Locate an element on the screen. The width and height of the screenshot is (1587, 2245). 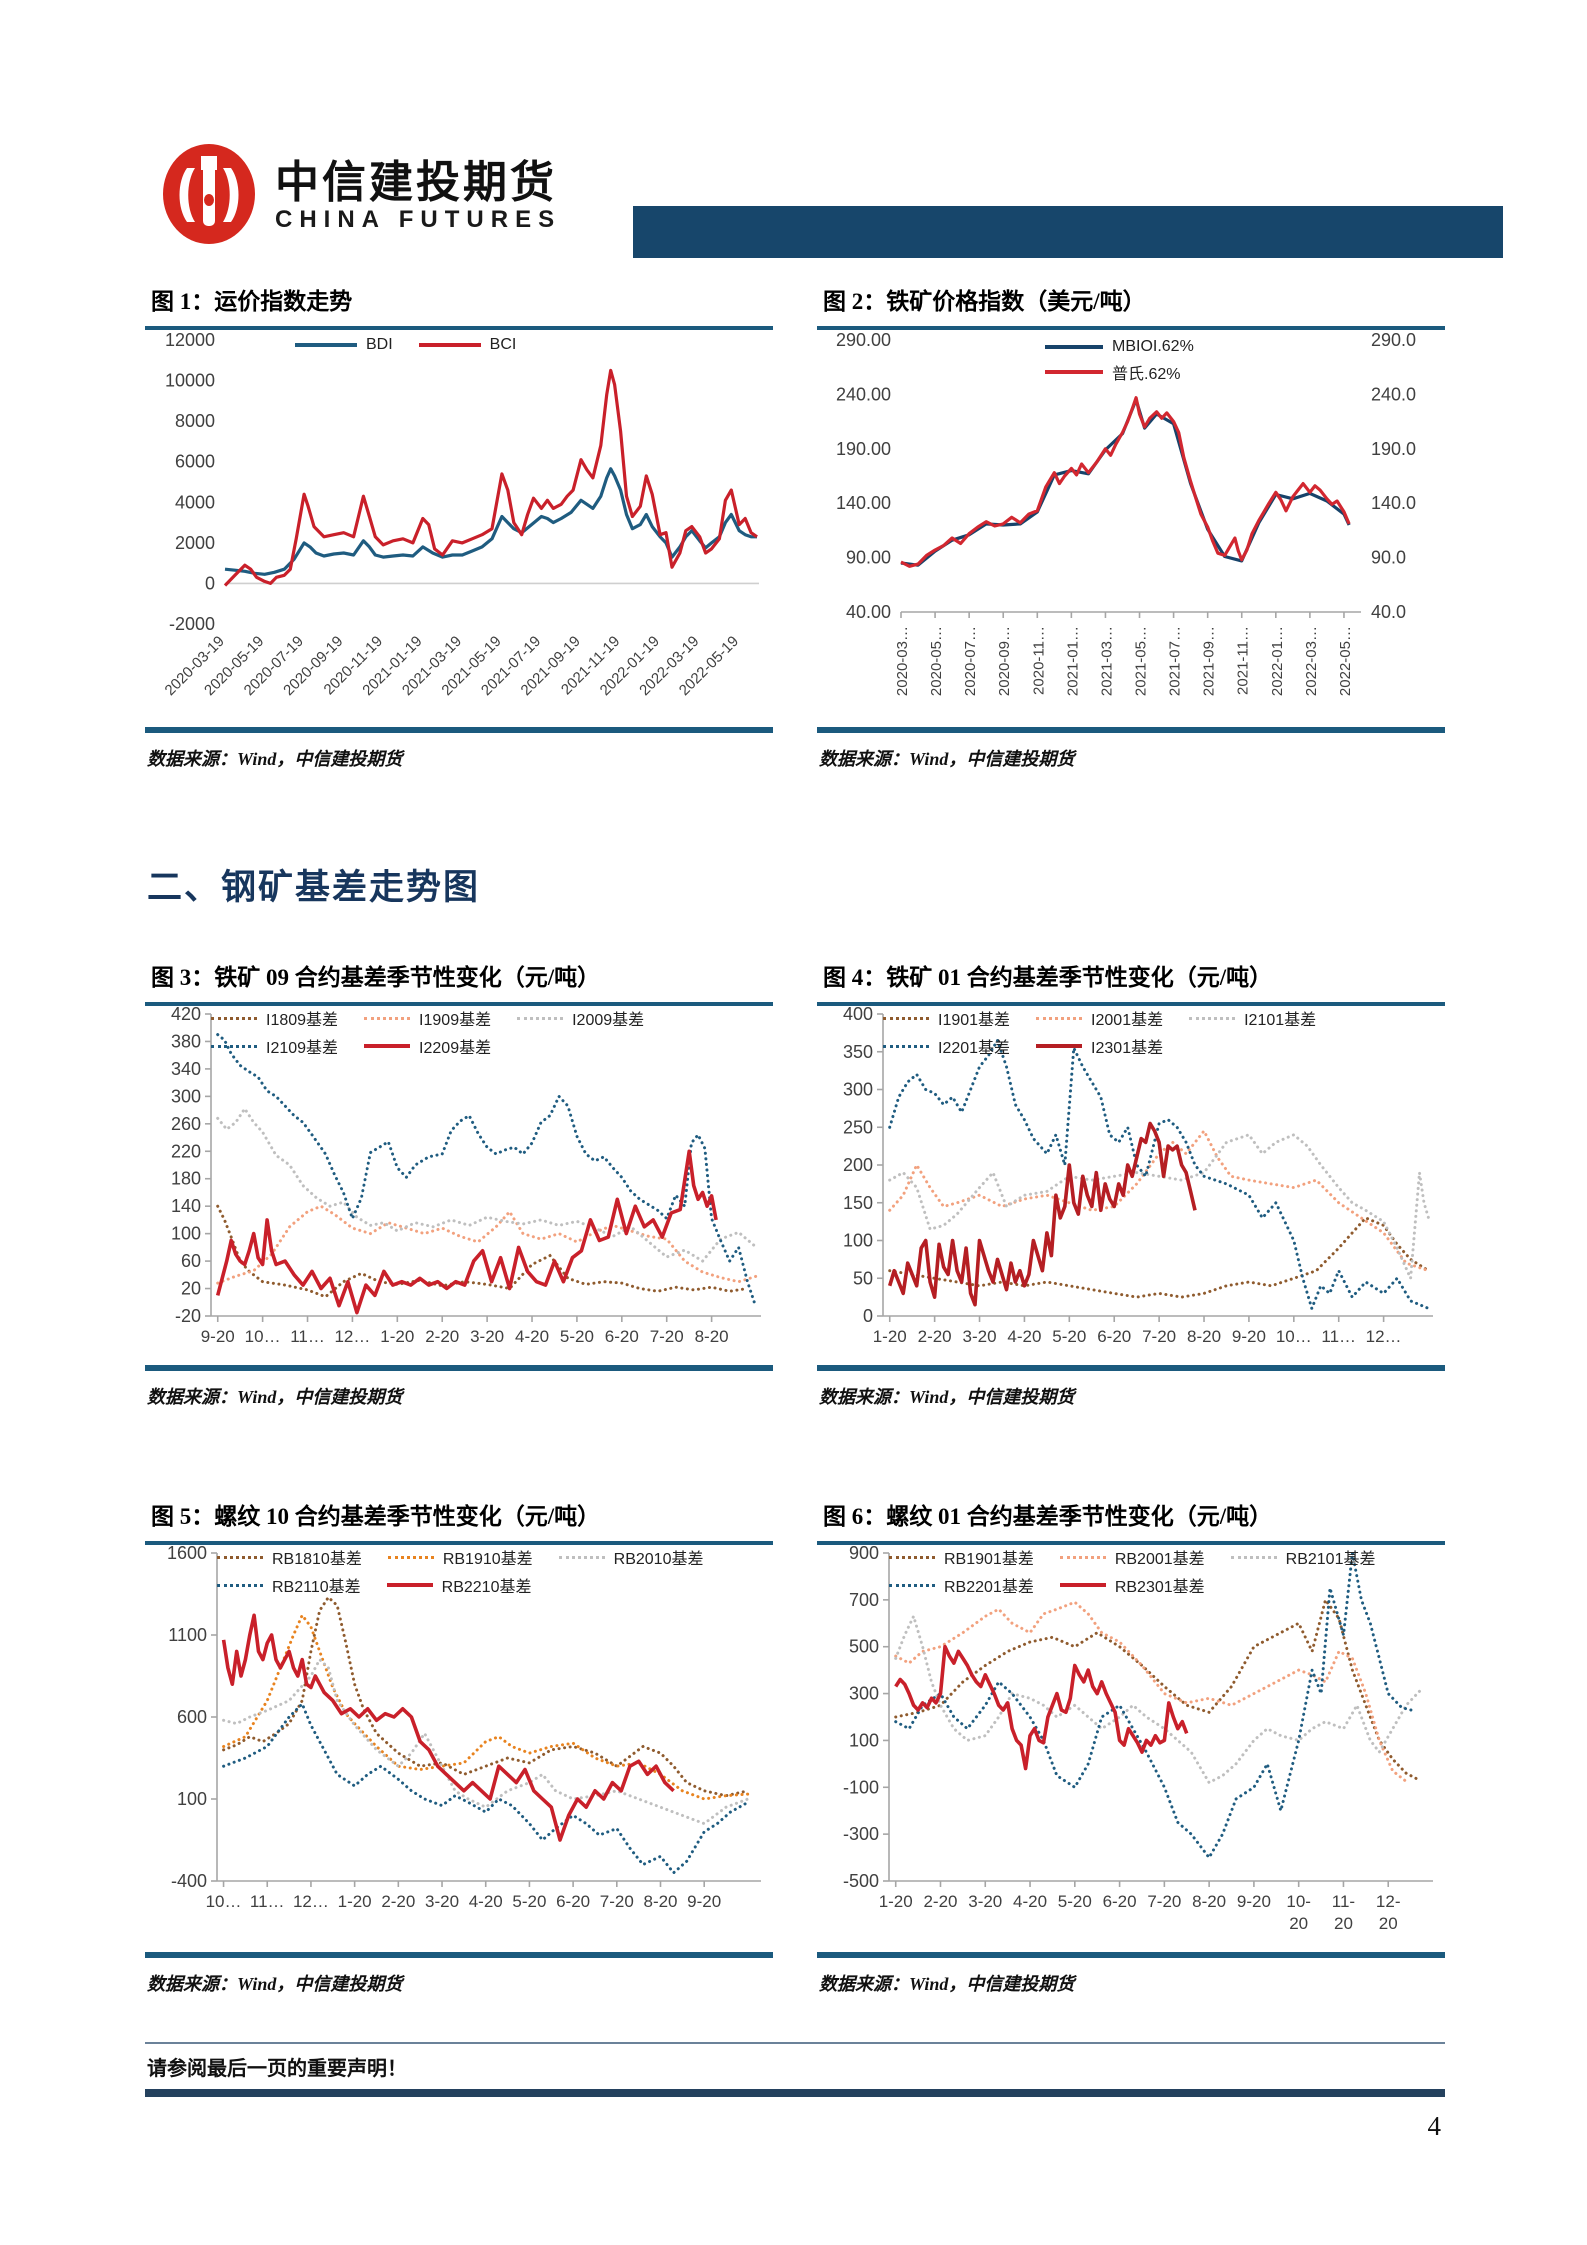
legend-item: RB2210基差 is located at coordinates (459, 1585).